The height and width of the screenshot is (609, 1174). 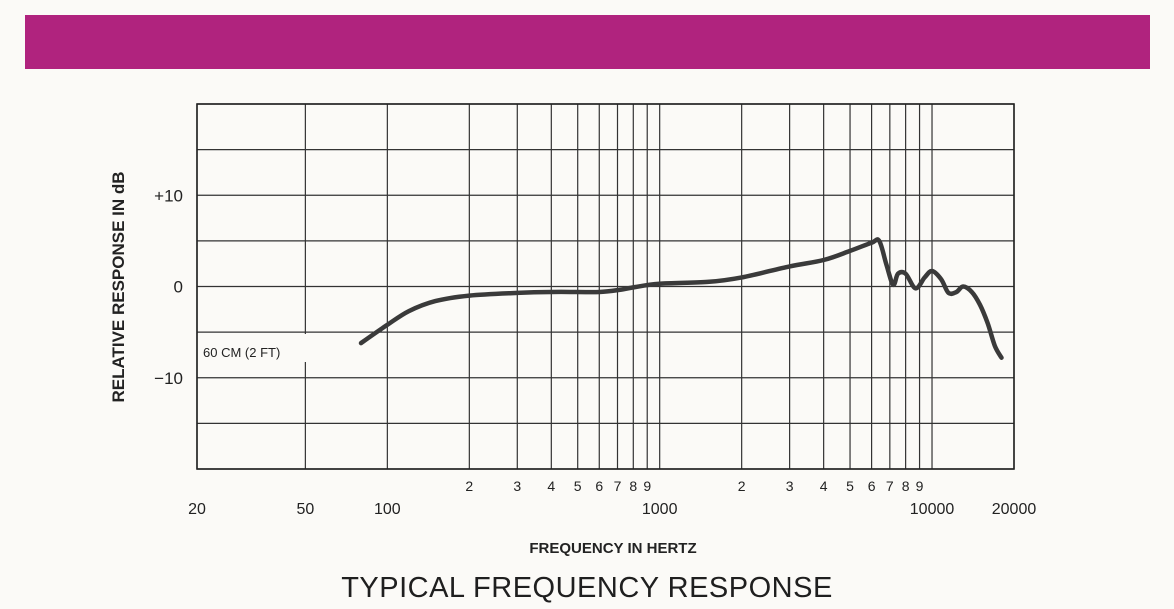 I want to click on header-color-band, so click(x=587, y=42).